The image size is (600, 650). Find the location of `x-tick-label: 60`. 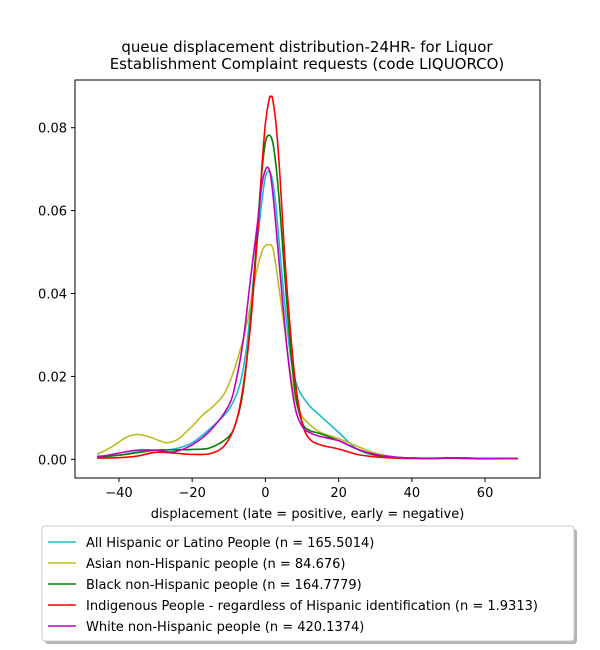

x-tick-label: 60 is located at coordinates (485, 493).